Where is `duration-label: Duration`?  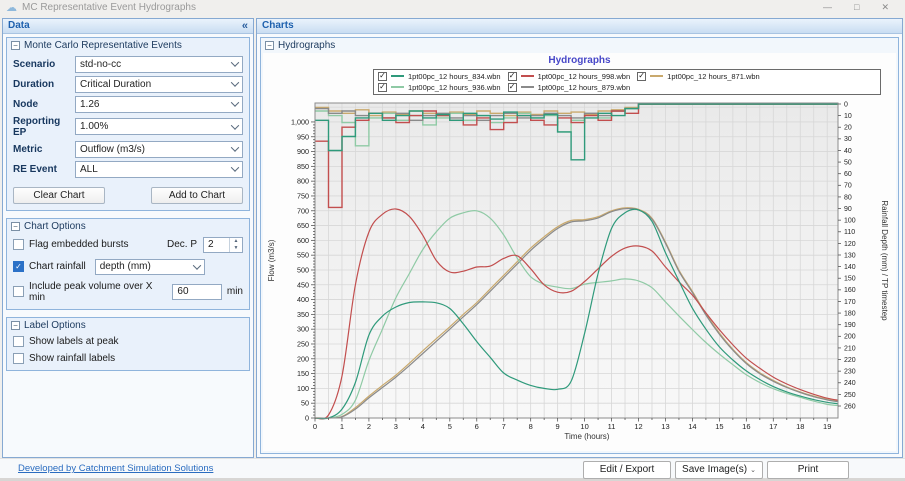
duration-label: Duration is located at coordinates (34, 84).